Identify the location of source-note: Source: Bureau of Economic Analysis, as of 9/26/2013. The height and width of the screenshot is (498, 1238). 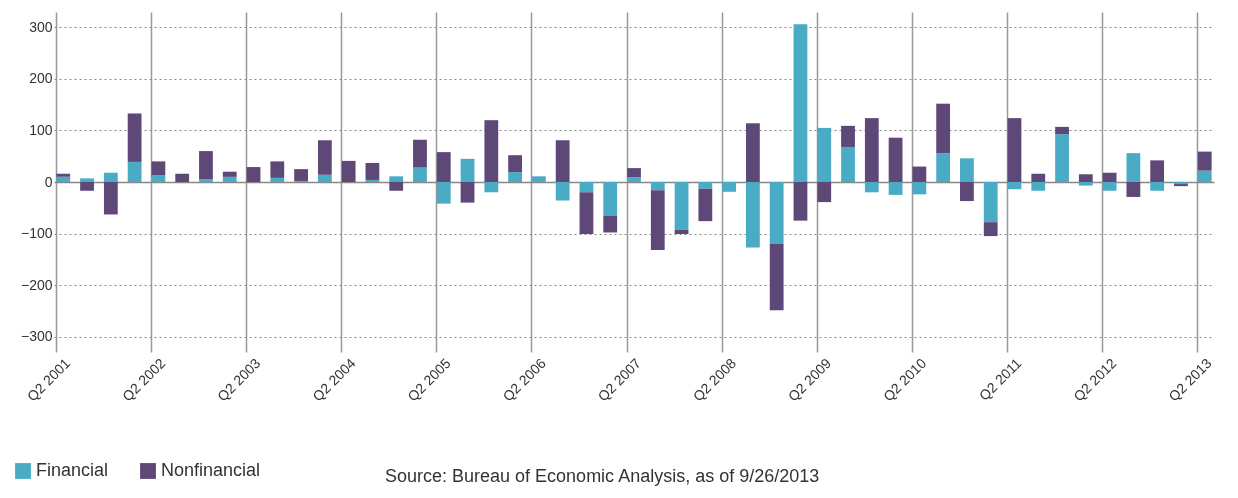
(602, 476).